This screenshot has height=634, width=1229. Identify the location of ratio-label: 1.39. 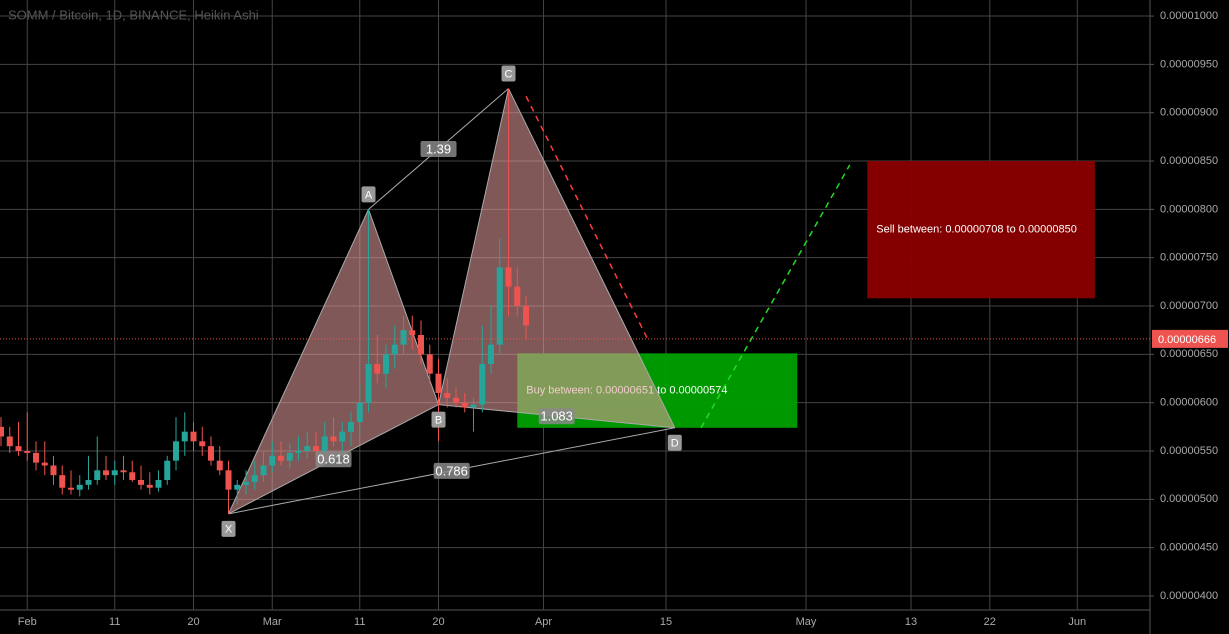
(438, 148).